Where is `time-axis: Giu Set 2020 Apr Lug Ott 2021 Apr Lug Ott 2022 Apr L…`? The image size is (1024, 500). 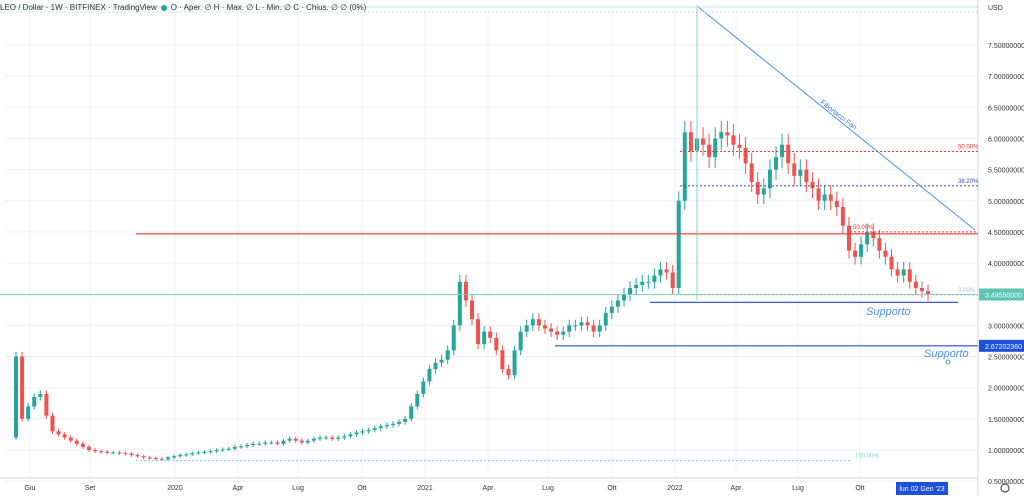
time-axis: Giu Set 2020 Apr Lug Ott 2021 Apr Lug Ott 2022 Apr L… is located at coordinates (517, 488).